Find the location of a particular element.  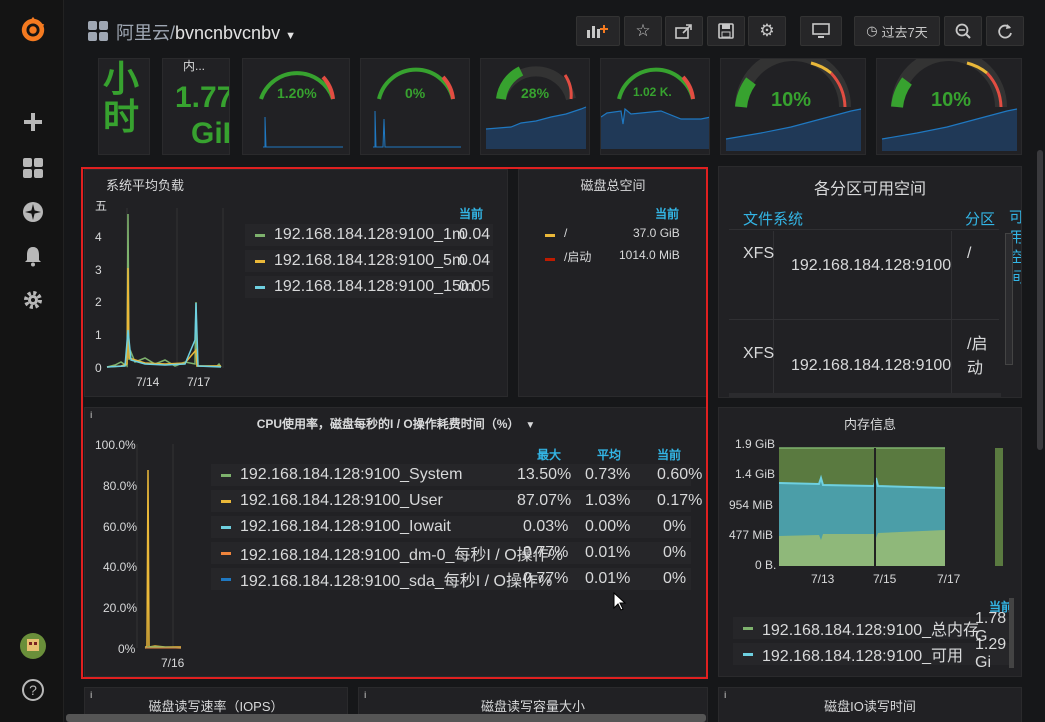

load-legend-header: 当前 is located at coordinates (471, 214).